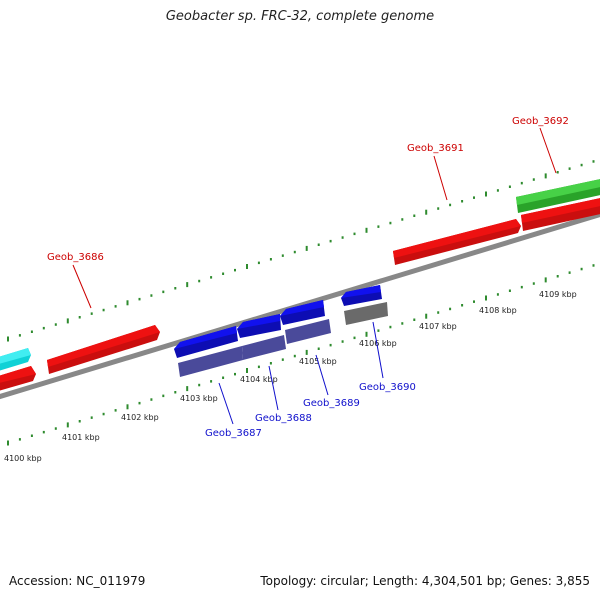 Image resolution: width=600 pixels, height=600 pixels. What do you see at coordinates (23, 458) in the screenshot?
I see `axis-label-4100: 4100 kbp` at bounding box center [23, 458].